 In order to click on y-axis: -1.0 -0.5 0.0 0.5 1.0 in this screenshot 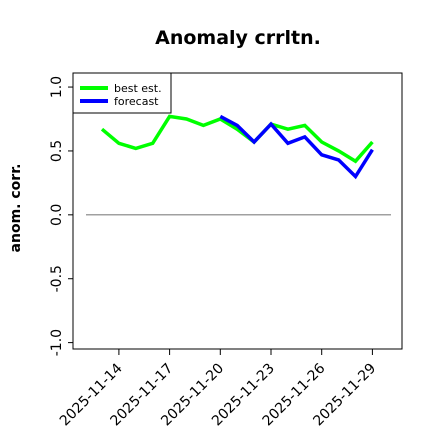, I will do `click(61, 216)`.